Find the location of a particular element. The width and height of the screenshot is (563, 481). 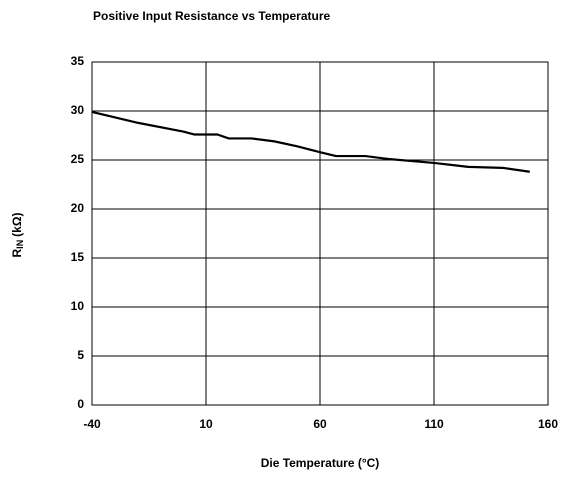

y-axis-label: RIN (kΩ) is located at coordinates (17, 235).